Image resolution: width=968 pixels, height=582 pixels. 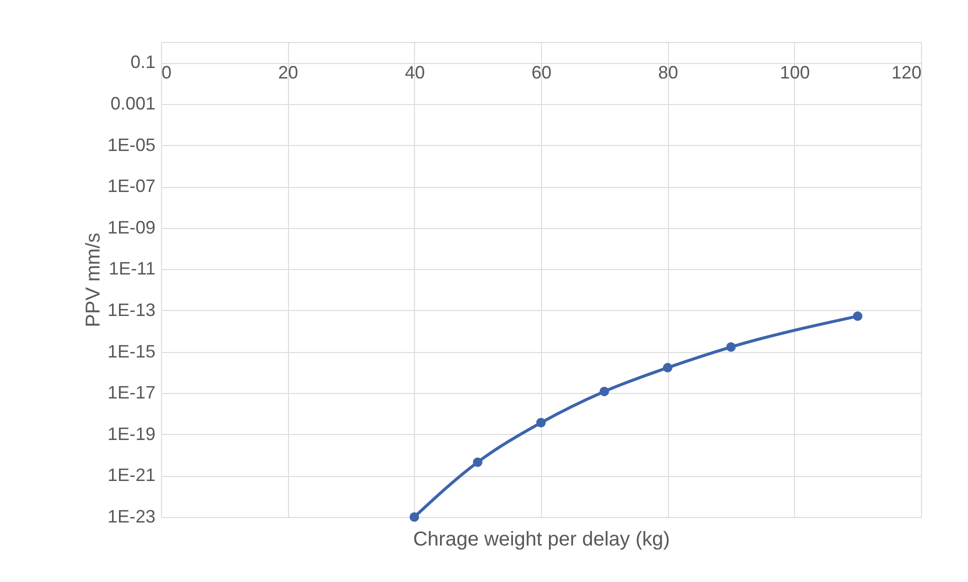 What do you see at coordinates (132, 268) in the screenshot?
I see `y-tick-label: 1E-11` at bounding box center [132, 268].